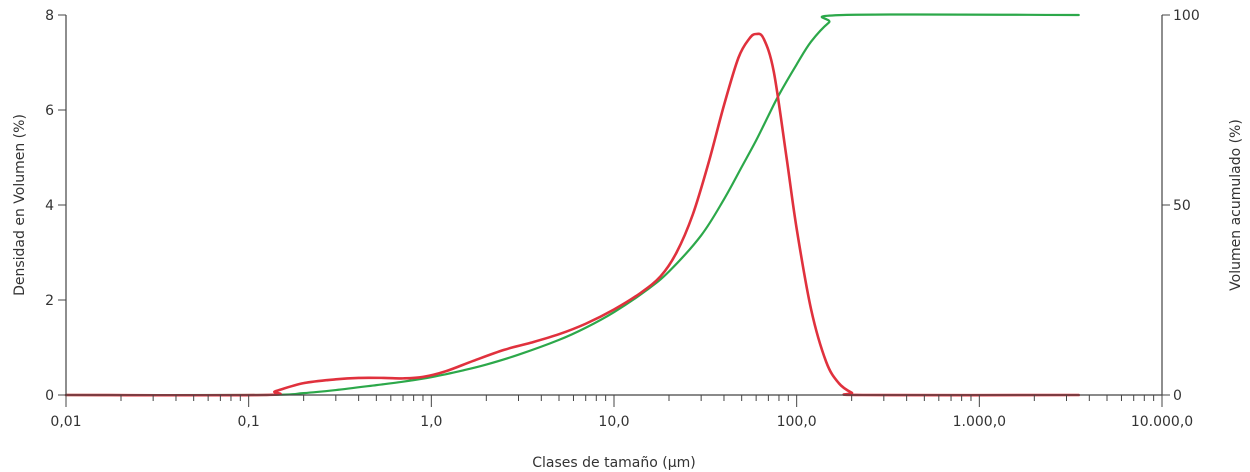 This screenshot has height=472, width=1250. What do you see at coordinates (1177, 396) in the screenshot?
I see `y-right-tick-label: 0` at bounding box center [1177, 396].